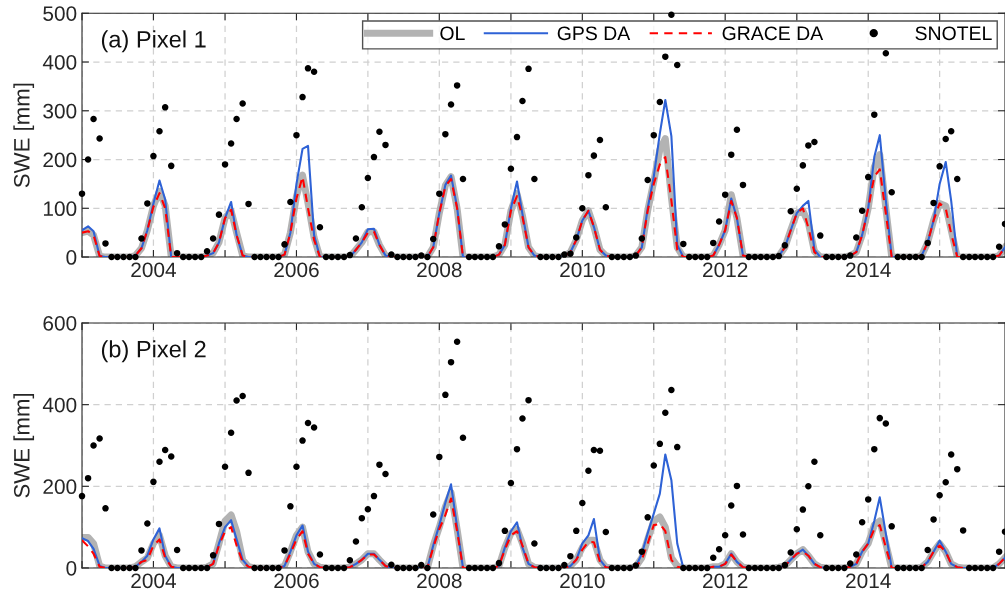 This screenshot has width=1005, height=602. I want to click on legend-label: GPS DA, so click(594, 33).